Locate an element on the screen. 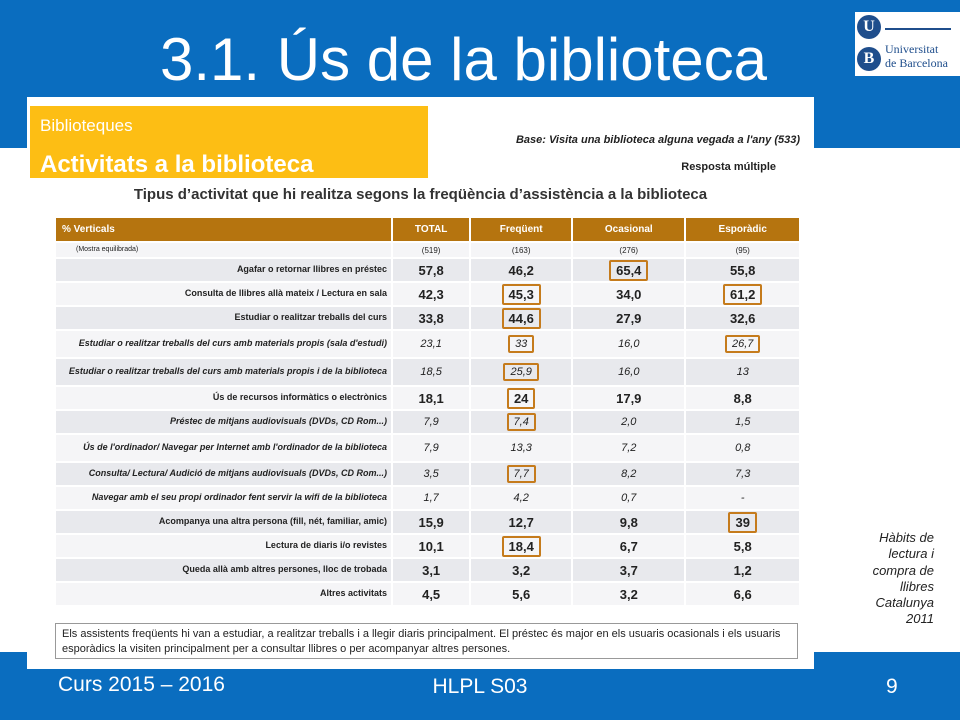 This screenshot has height=720, width=960. cell-occasional: 2,0 is located at coordinates (630, 422).